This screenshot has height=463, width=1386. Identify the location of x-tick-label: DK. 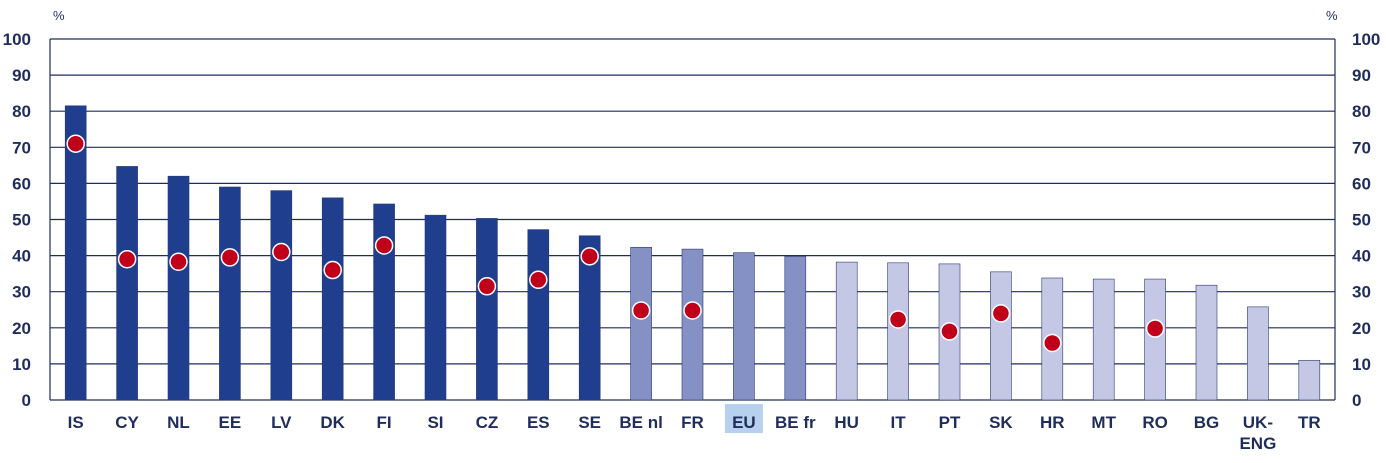
(332, 422).